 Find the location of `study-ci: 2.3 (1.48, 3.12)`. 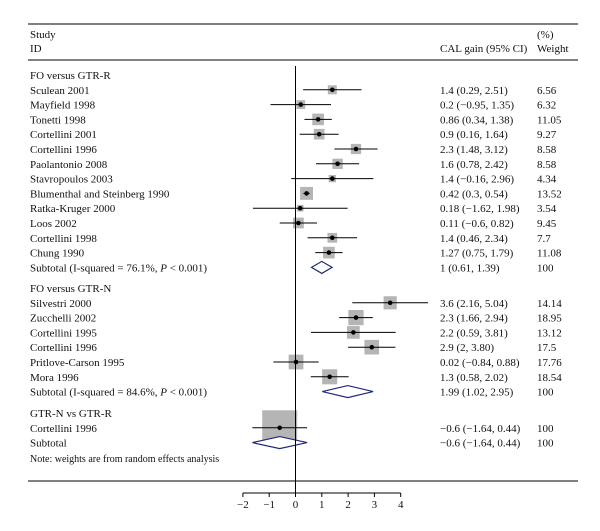

study-ci: 2.3 (1.48, 3.12) is located at coordinates (474, 150).